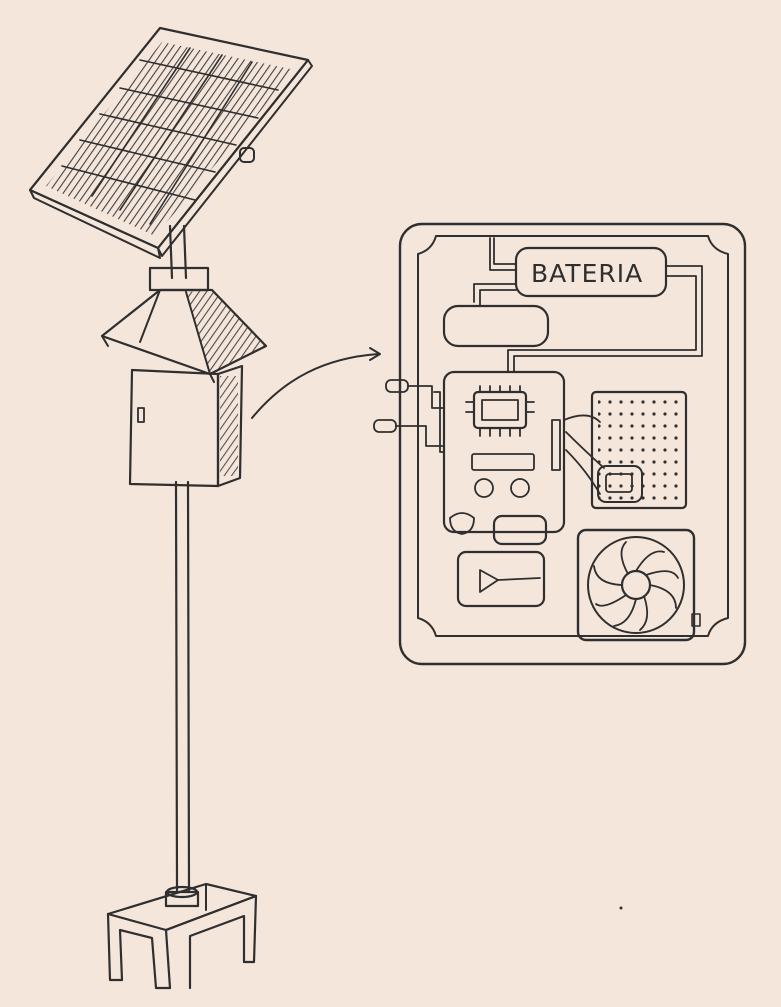 The image size is (781, 1007). What do you see at coordinates (316, 383) in the screenshot?
I see `arrow-icon` at bounding box center [316, 383].